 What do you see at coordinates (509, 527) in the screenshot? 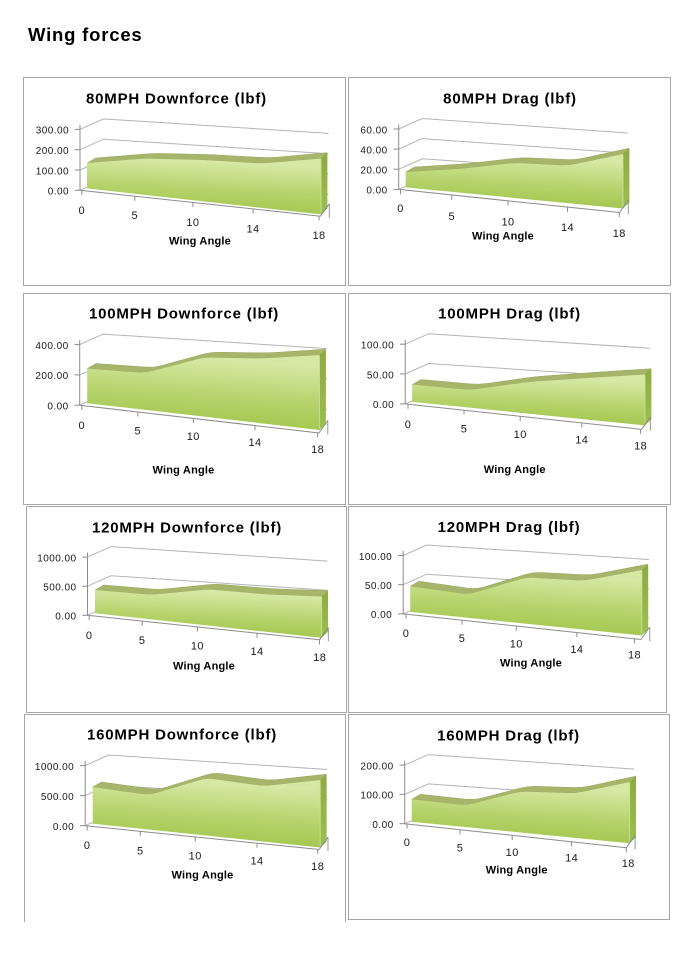
I see `svg-text: 120MPH Drag (lbf)` at bounding box center [509, 527].